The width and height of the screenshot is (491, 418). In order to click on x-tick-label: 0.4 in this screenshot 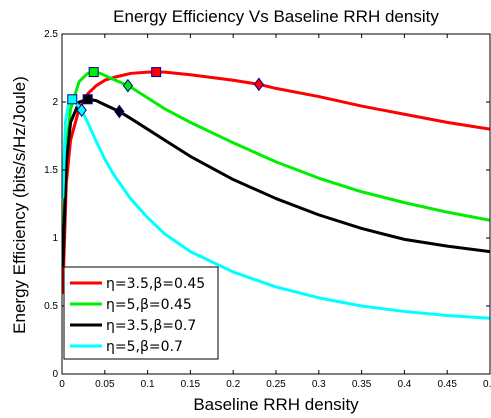, I will do `click(404, 384)`.